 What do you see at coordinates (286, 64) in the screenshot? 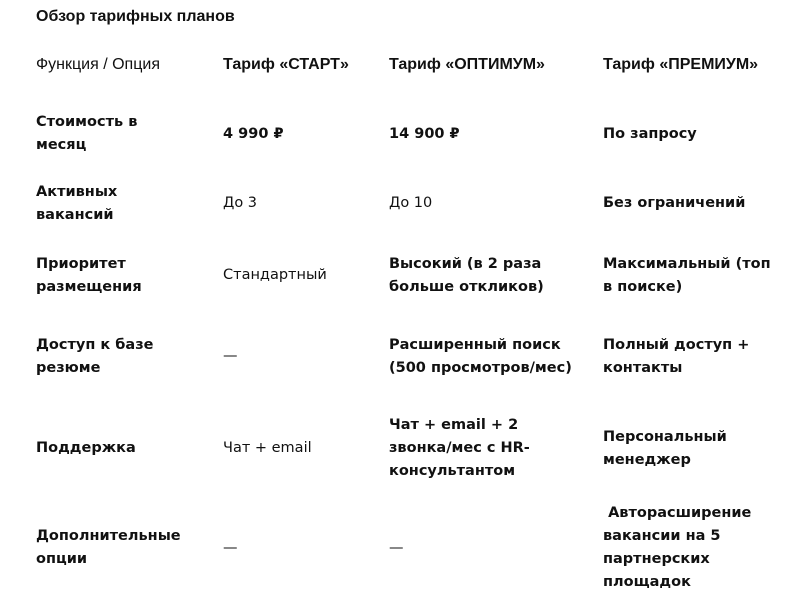
I see `header-start: Тариф «СТАРТ»` at bounding box center [286, 64].